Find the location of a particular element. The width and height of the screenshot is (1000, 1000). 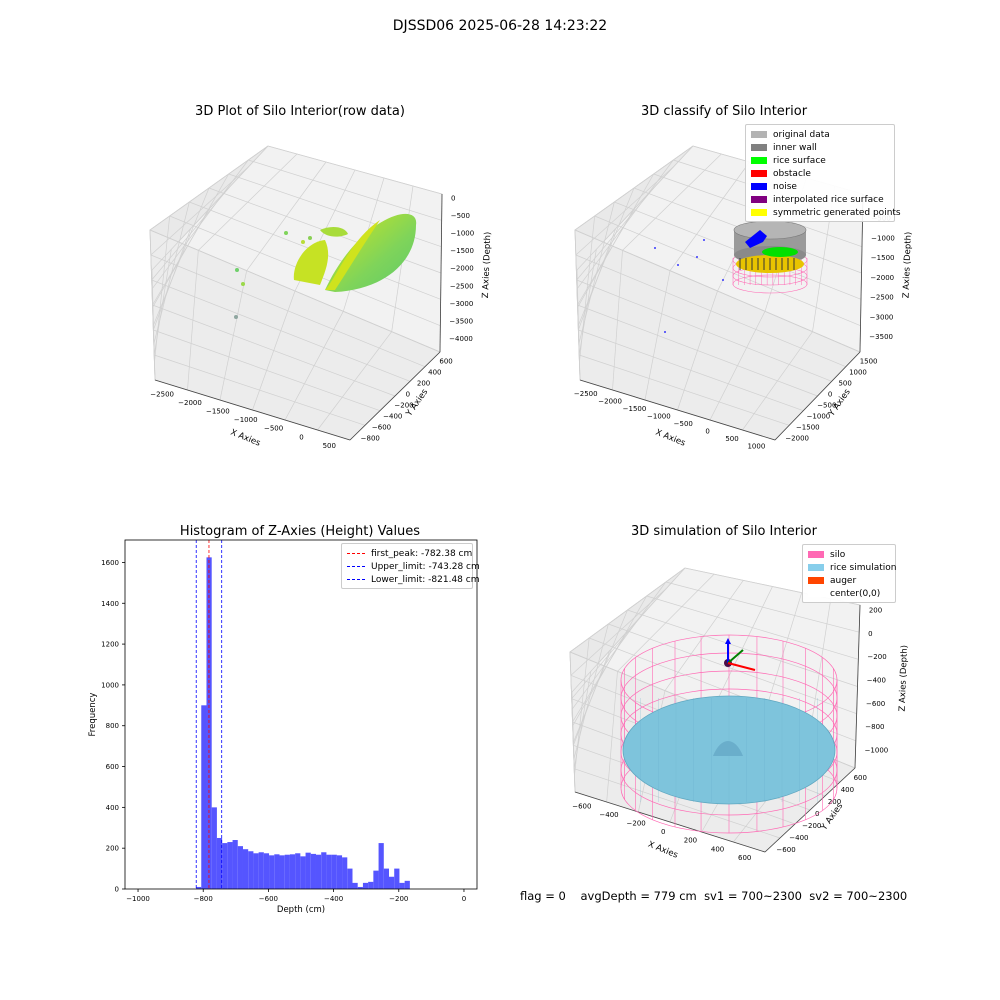

y-tick-label: −600 is located at coordinates (381, 428).